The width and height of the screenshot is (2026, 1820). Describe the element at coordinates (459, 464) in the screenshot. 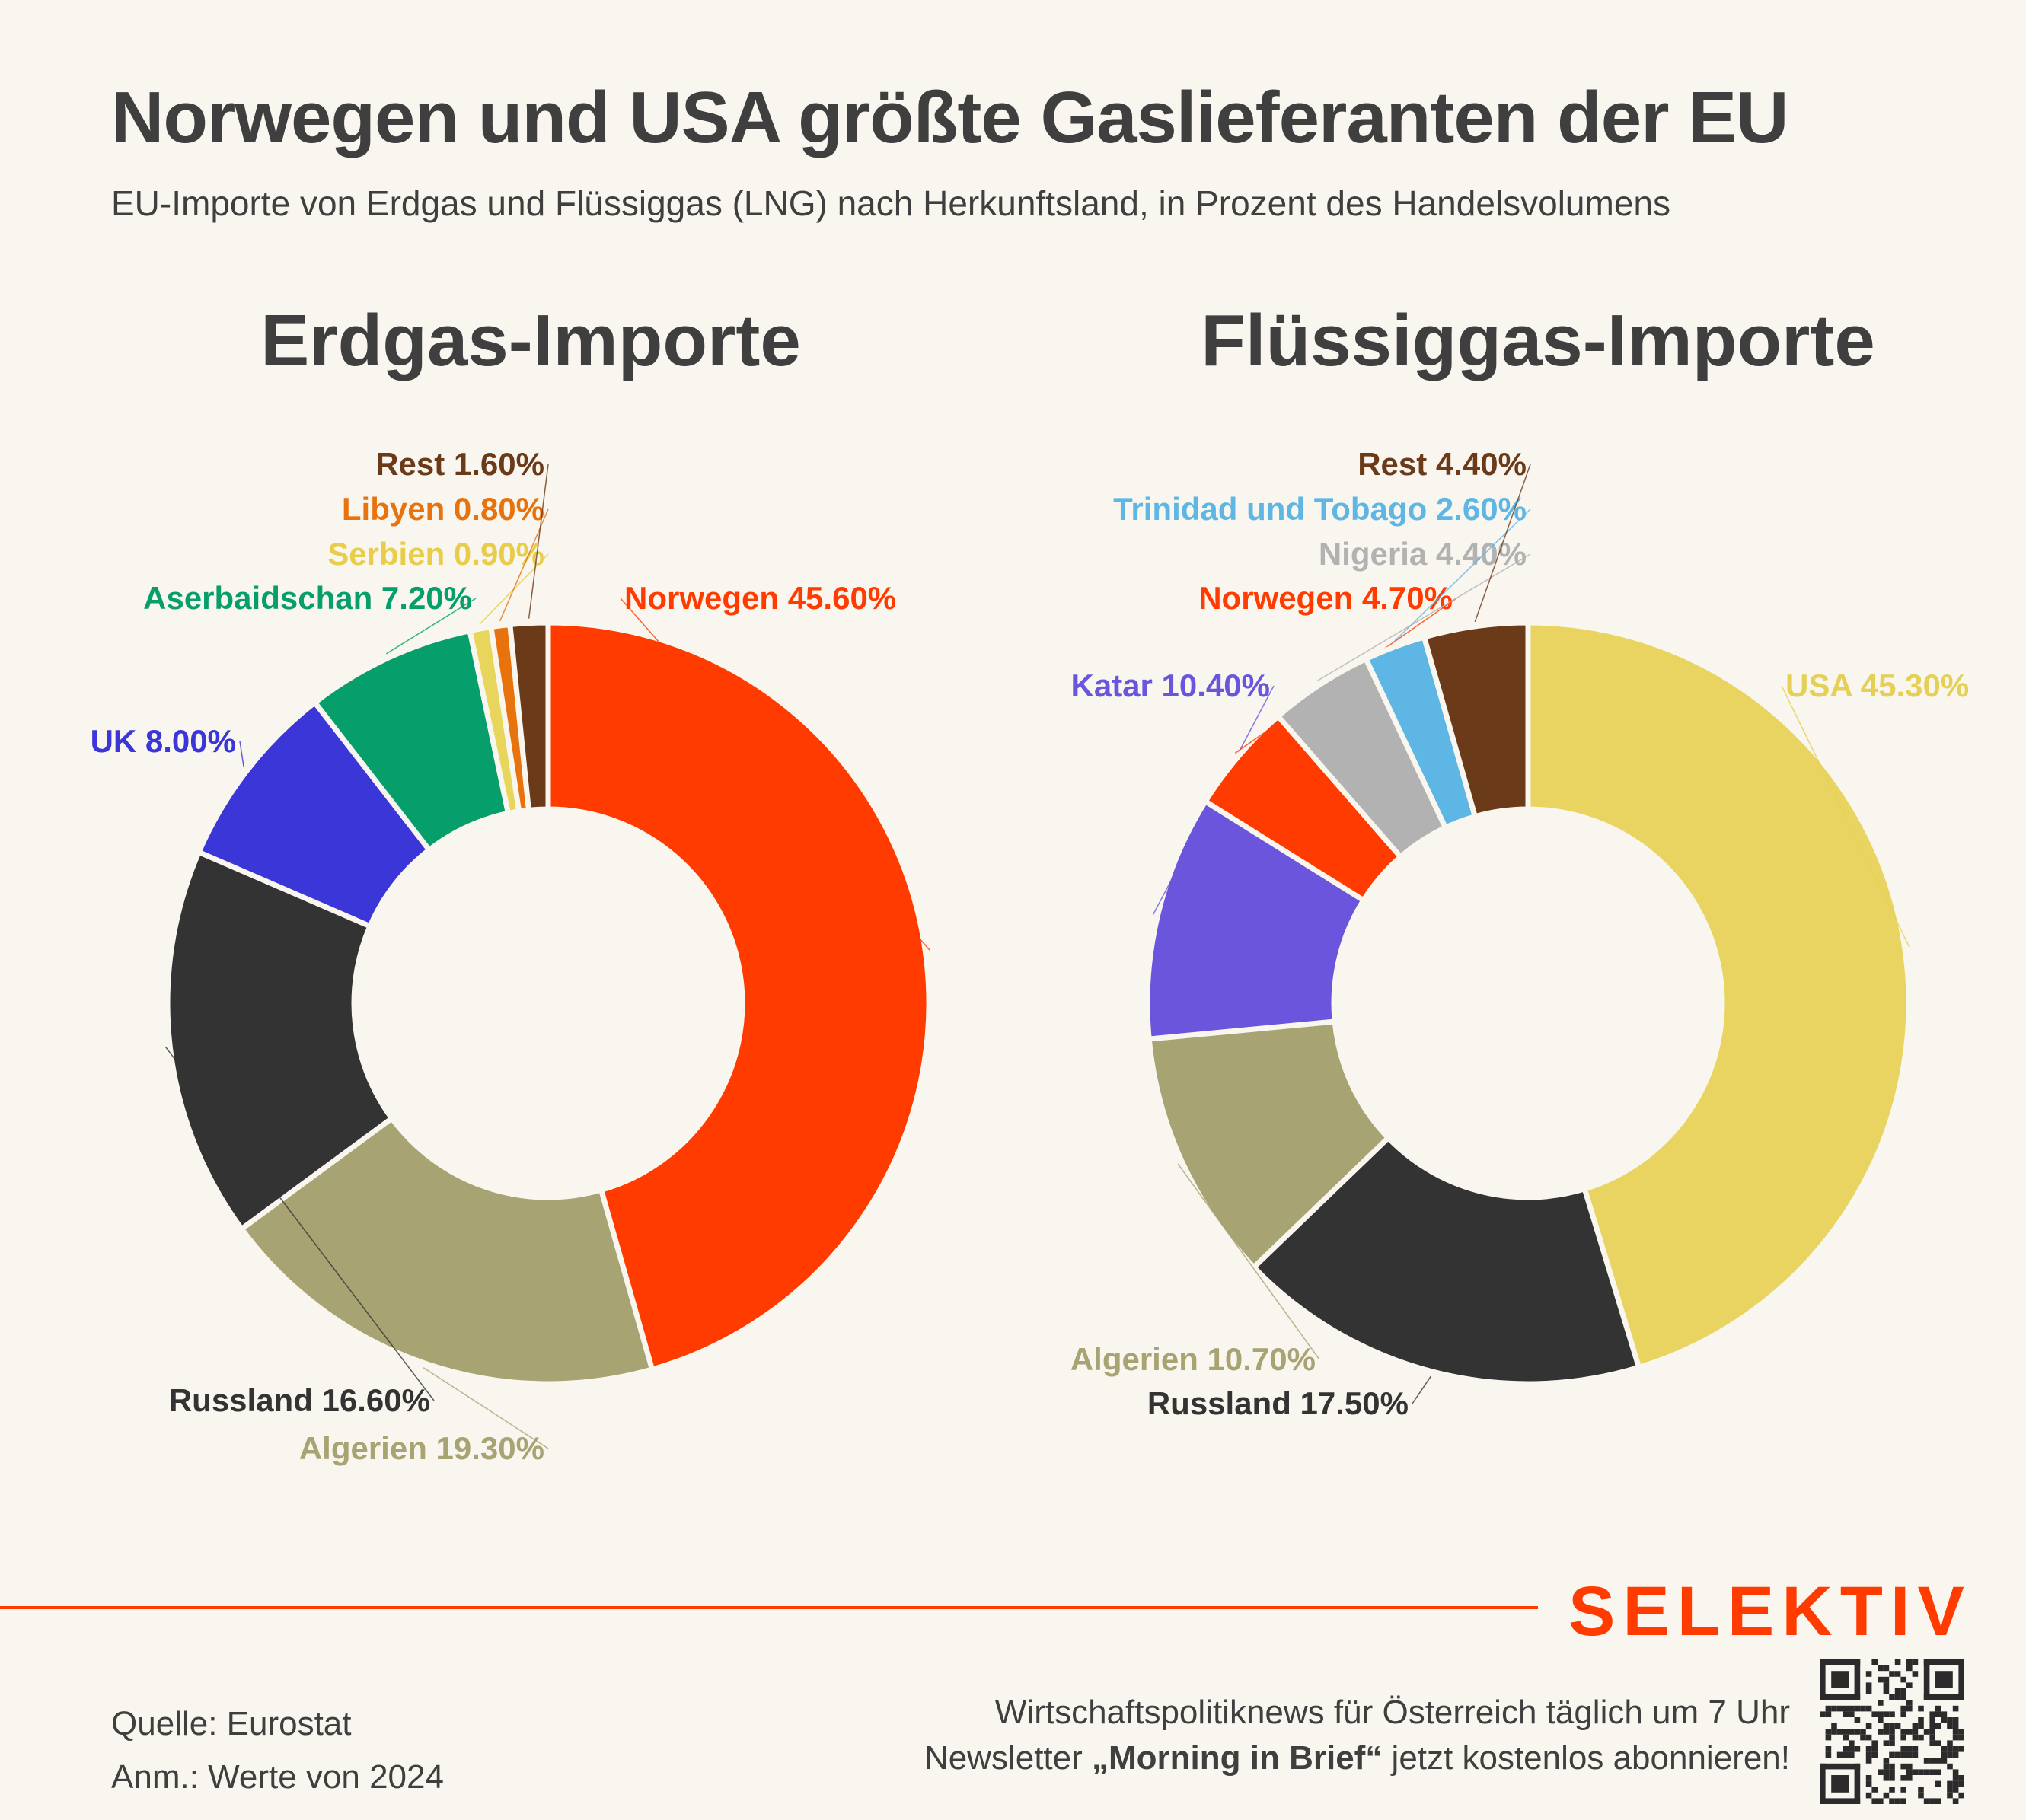

I see `data-label-rest: Rest 1.60%` at that location.